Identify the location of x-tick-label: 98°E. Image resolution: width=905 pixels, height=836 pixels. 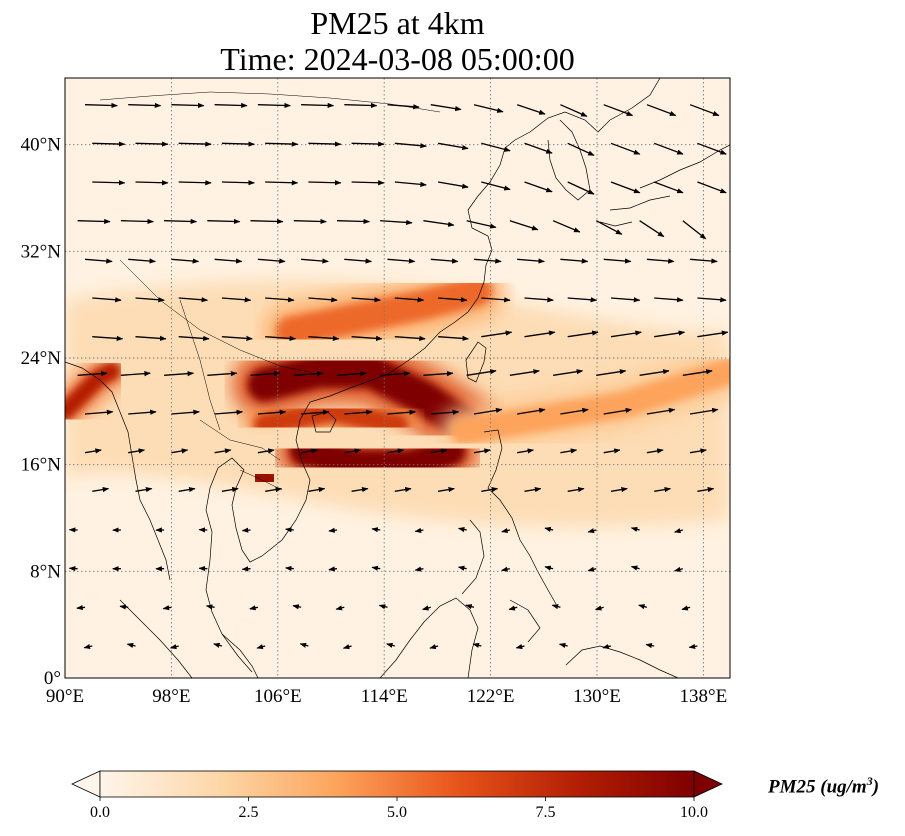
(171, 696).